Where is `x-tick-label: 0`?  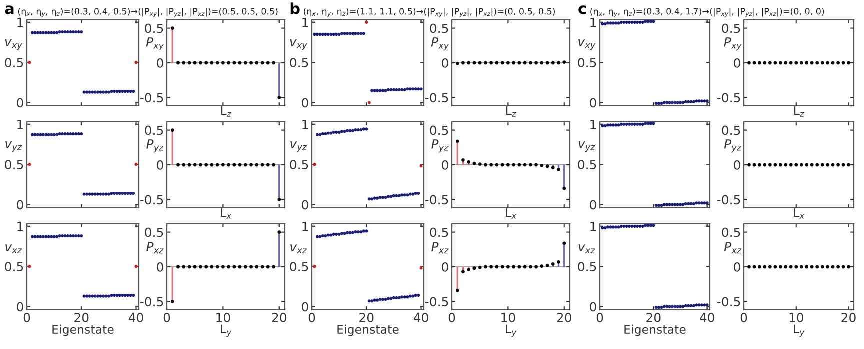
x-tick-label: 0 is located at coordinates (600, 317).